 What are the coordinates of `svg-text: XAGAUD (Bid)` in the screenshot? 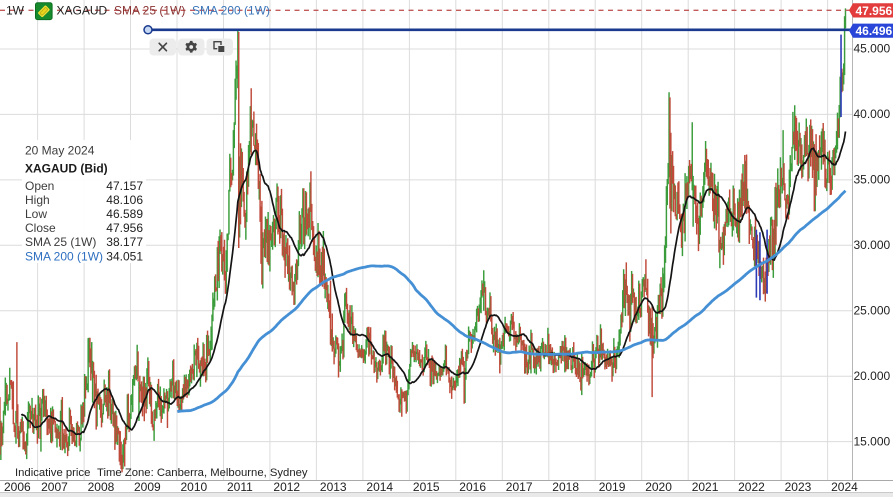 It's located at (66, 169).